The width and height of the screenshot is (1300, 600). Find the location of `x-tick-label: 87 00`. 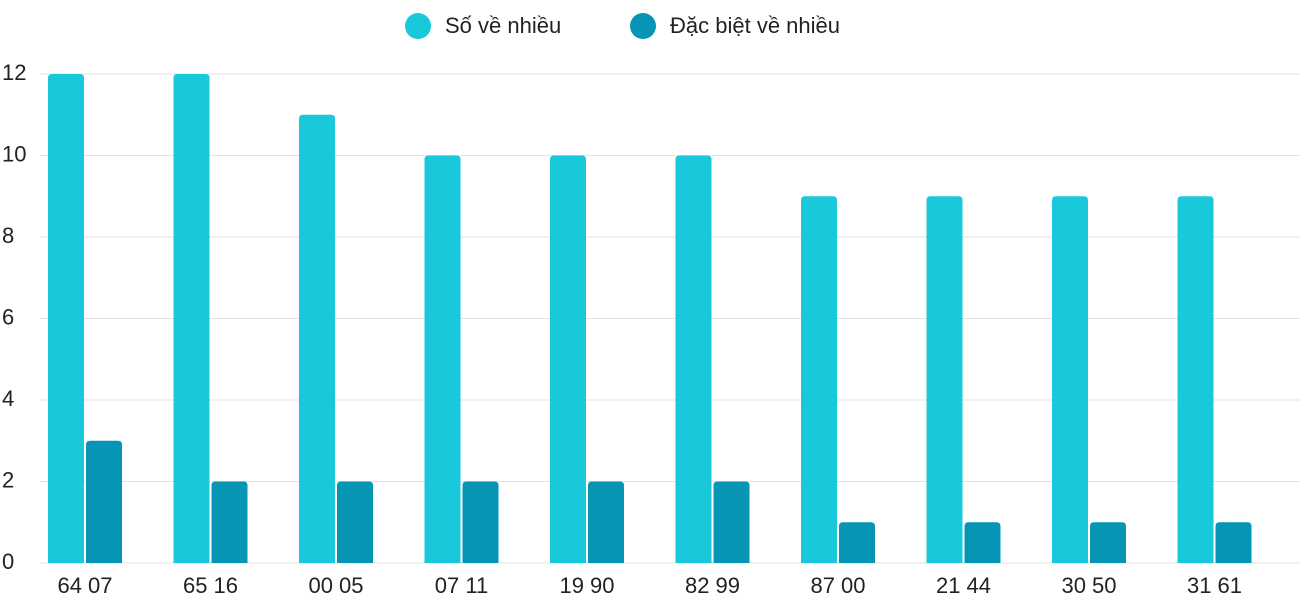

x-tick-label: 87 00 is located at coordinates (837, 585).